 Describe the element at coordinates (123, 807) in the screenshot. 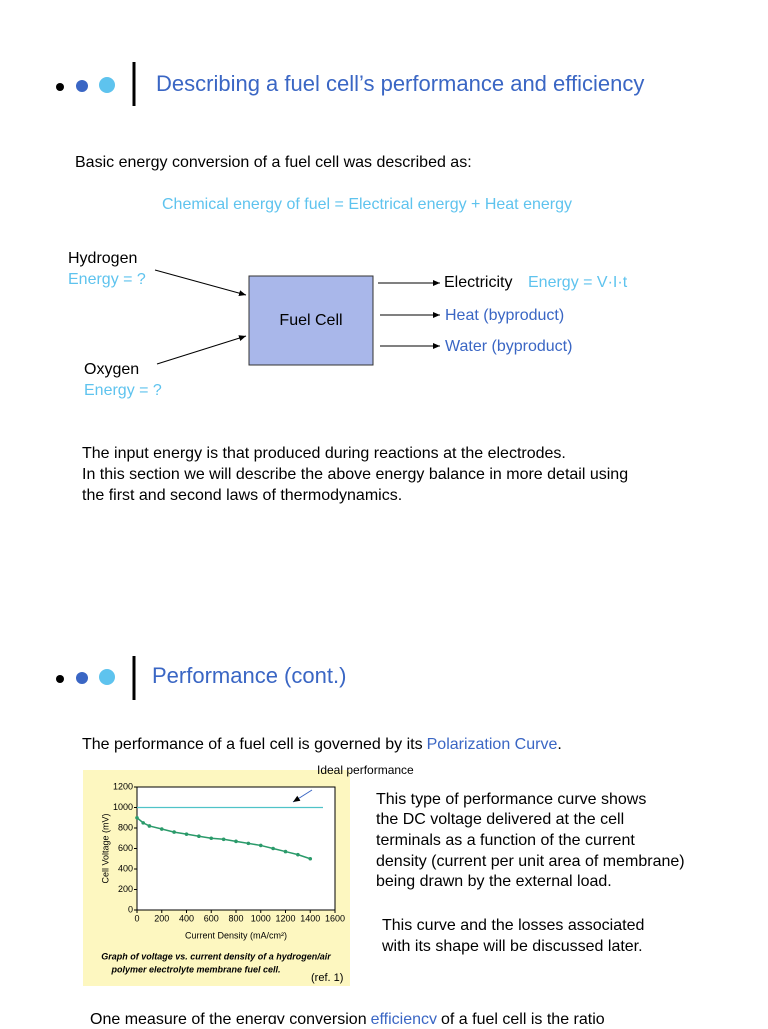

I see `y-tick-label: 1000` at that location.